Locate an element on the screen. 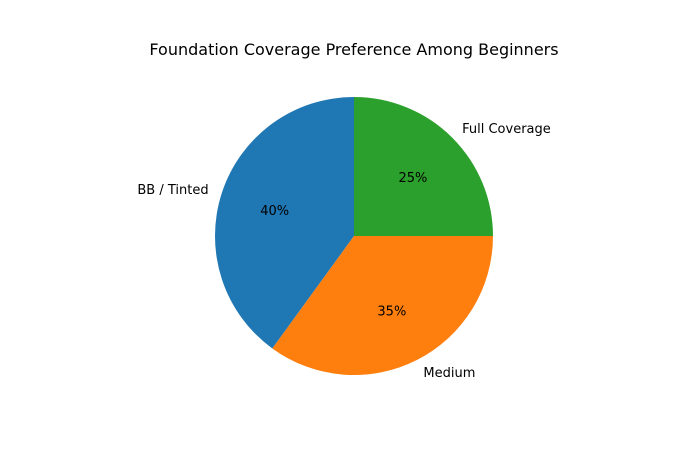 The width and height of the screenshot is (700, 450). slice-percent-label: 40% is located at coordinates (274, 211).